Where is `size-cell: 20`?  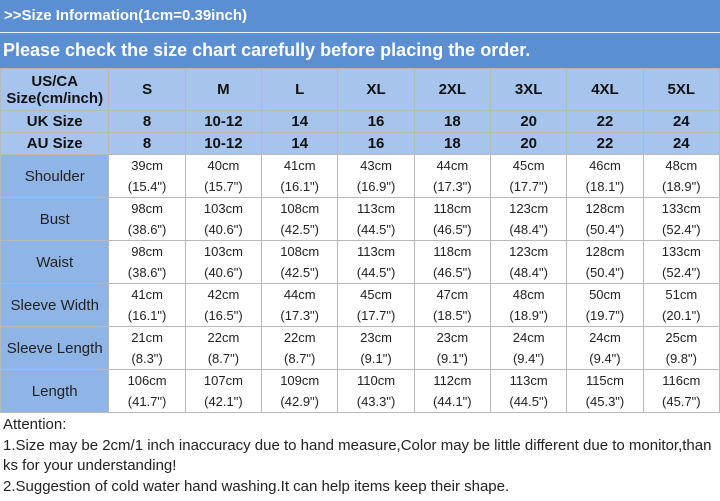
size-cell: 20 is located at coordinates (528, 121).